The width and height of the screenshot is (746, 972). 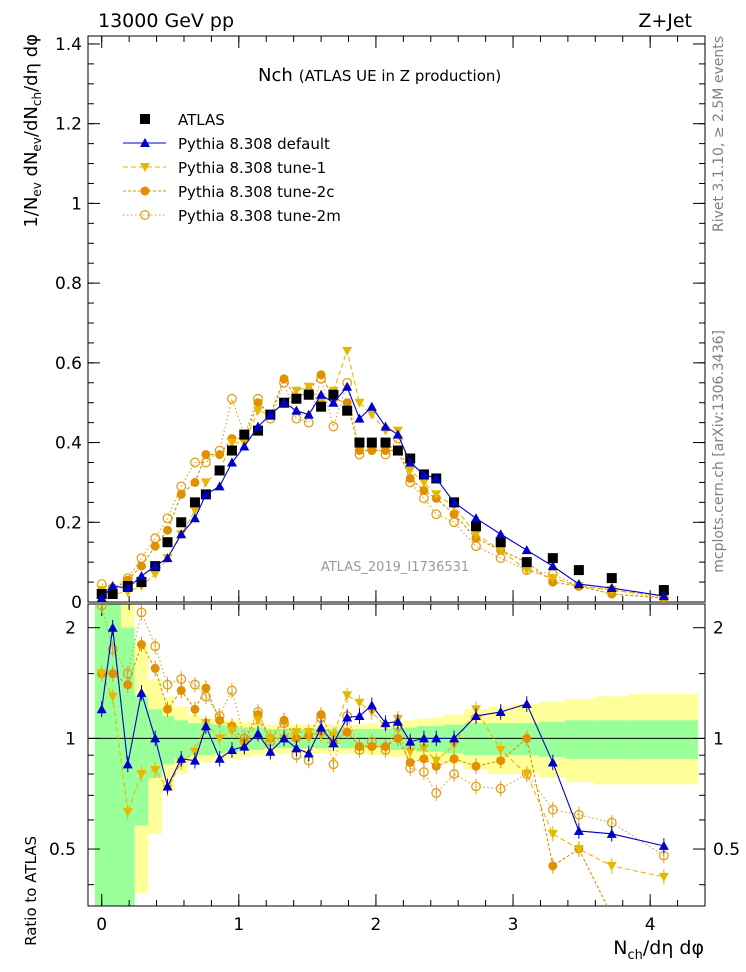 What do you see at coordinates (658, 950) in the screenshot?
I see `x-axis-title: Nch/dη dφ` at bounding box center [658, 950].